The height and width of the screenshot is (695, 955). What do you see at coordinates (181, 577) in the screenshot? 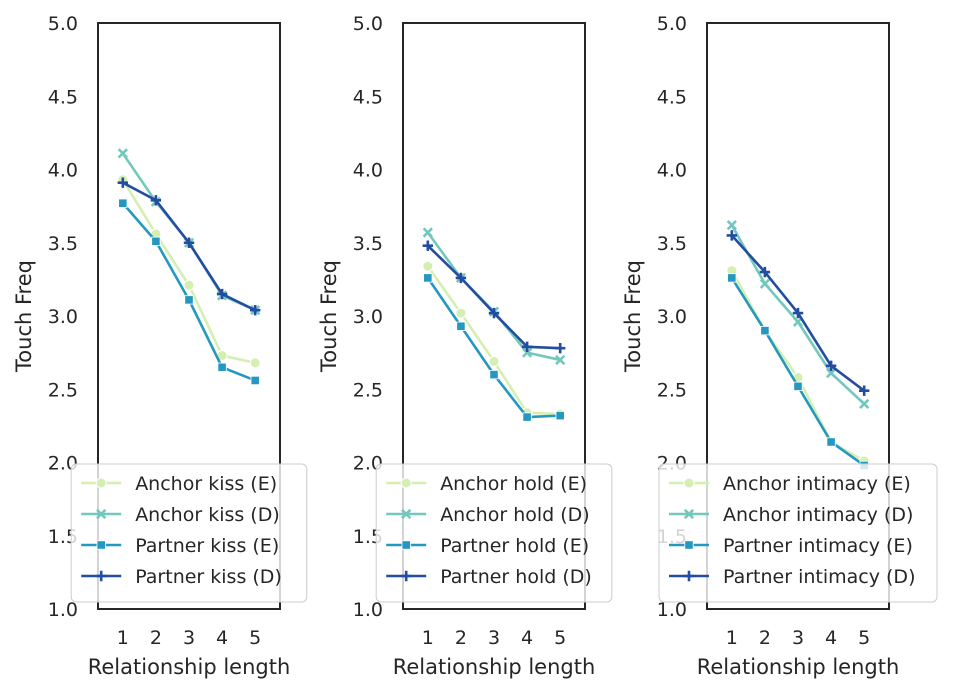
I see `legend-item: Partner kiss (D)` at bounding box center [181, 577].